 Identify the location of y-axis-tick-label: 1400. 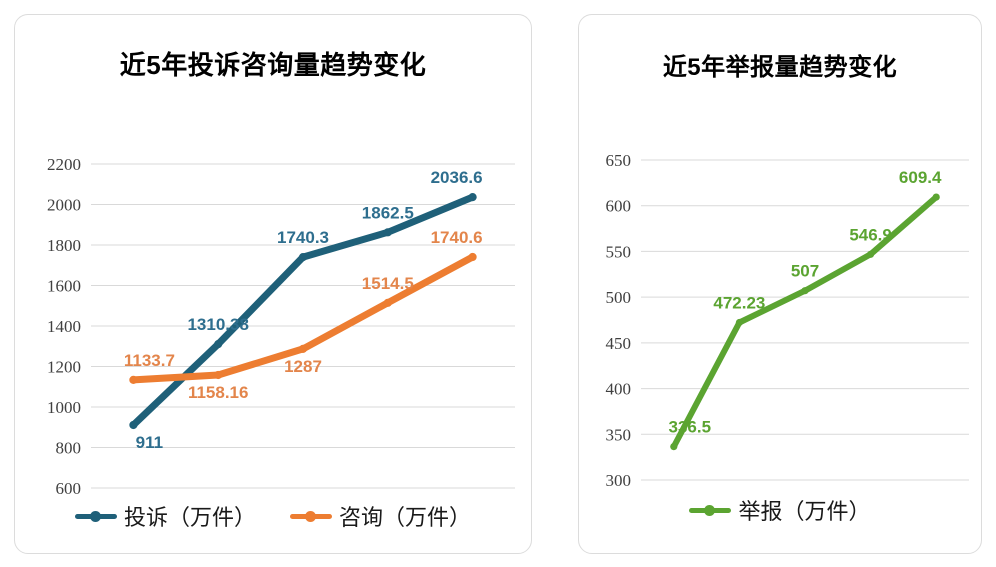
(64, 326).